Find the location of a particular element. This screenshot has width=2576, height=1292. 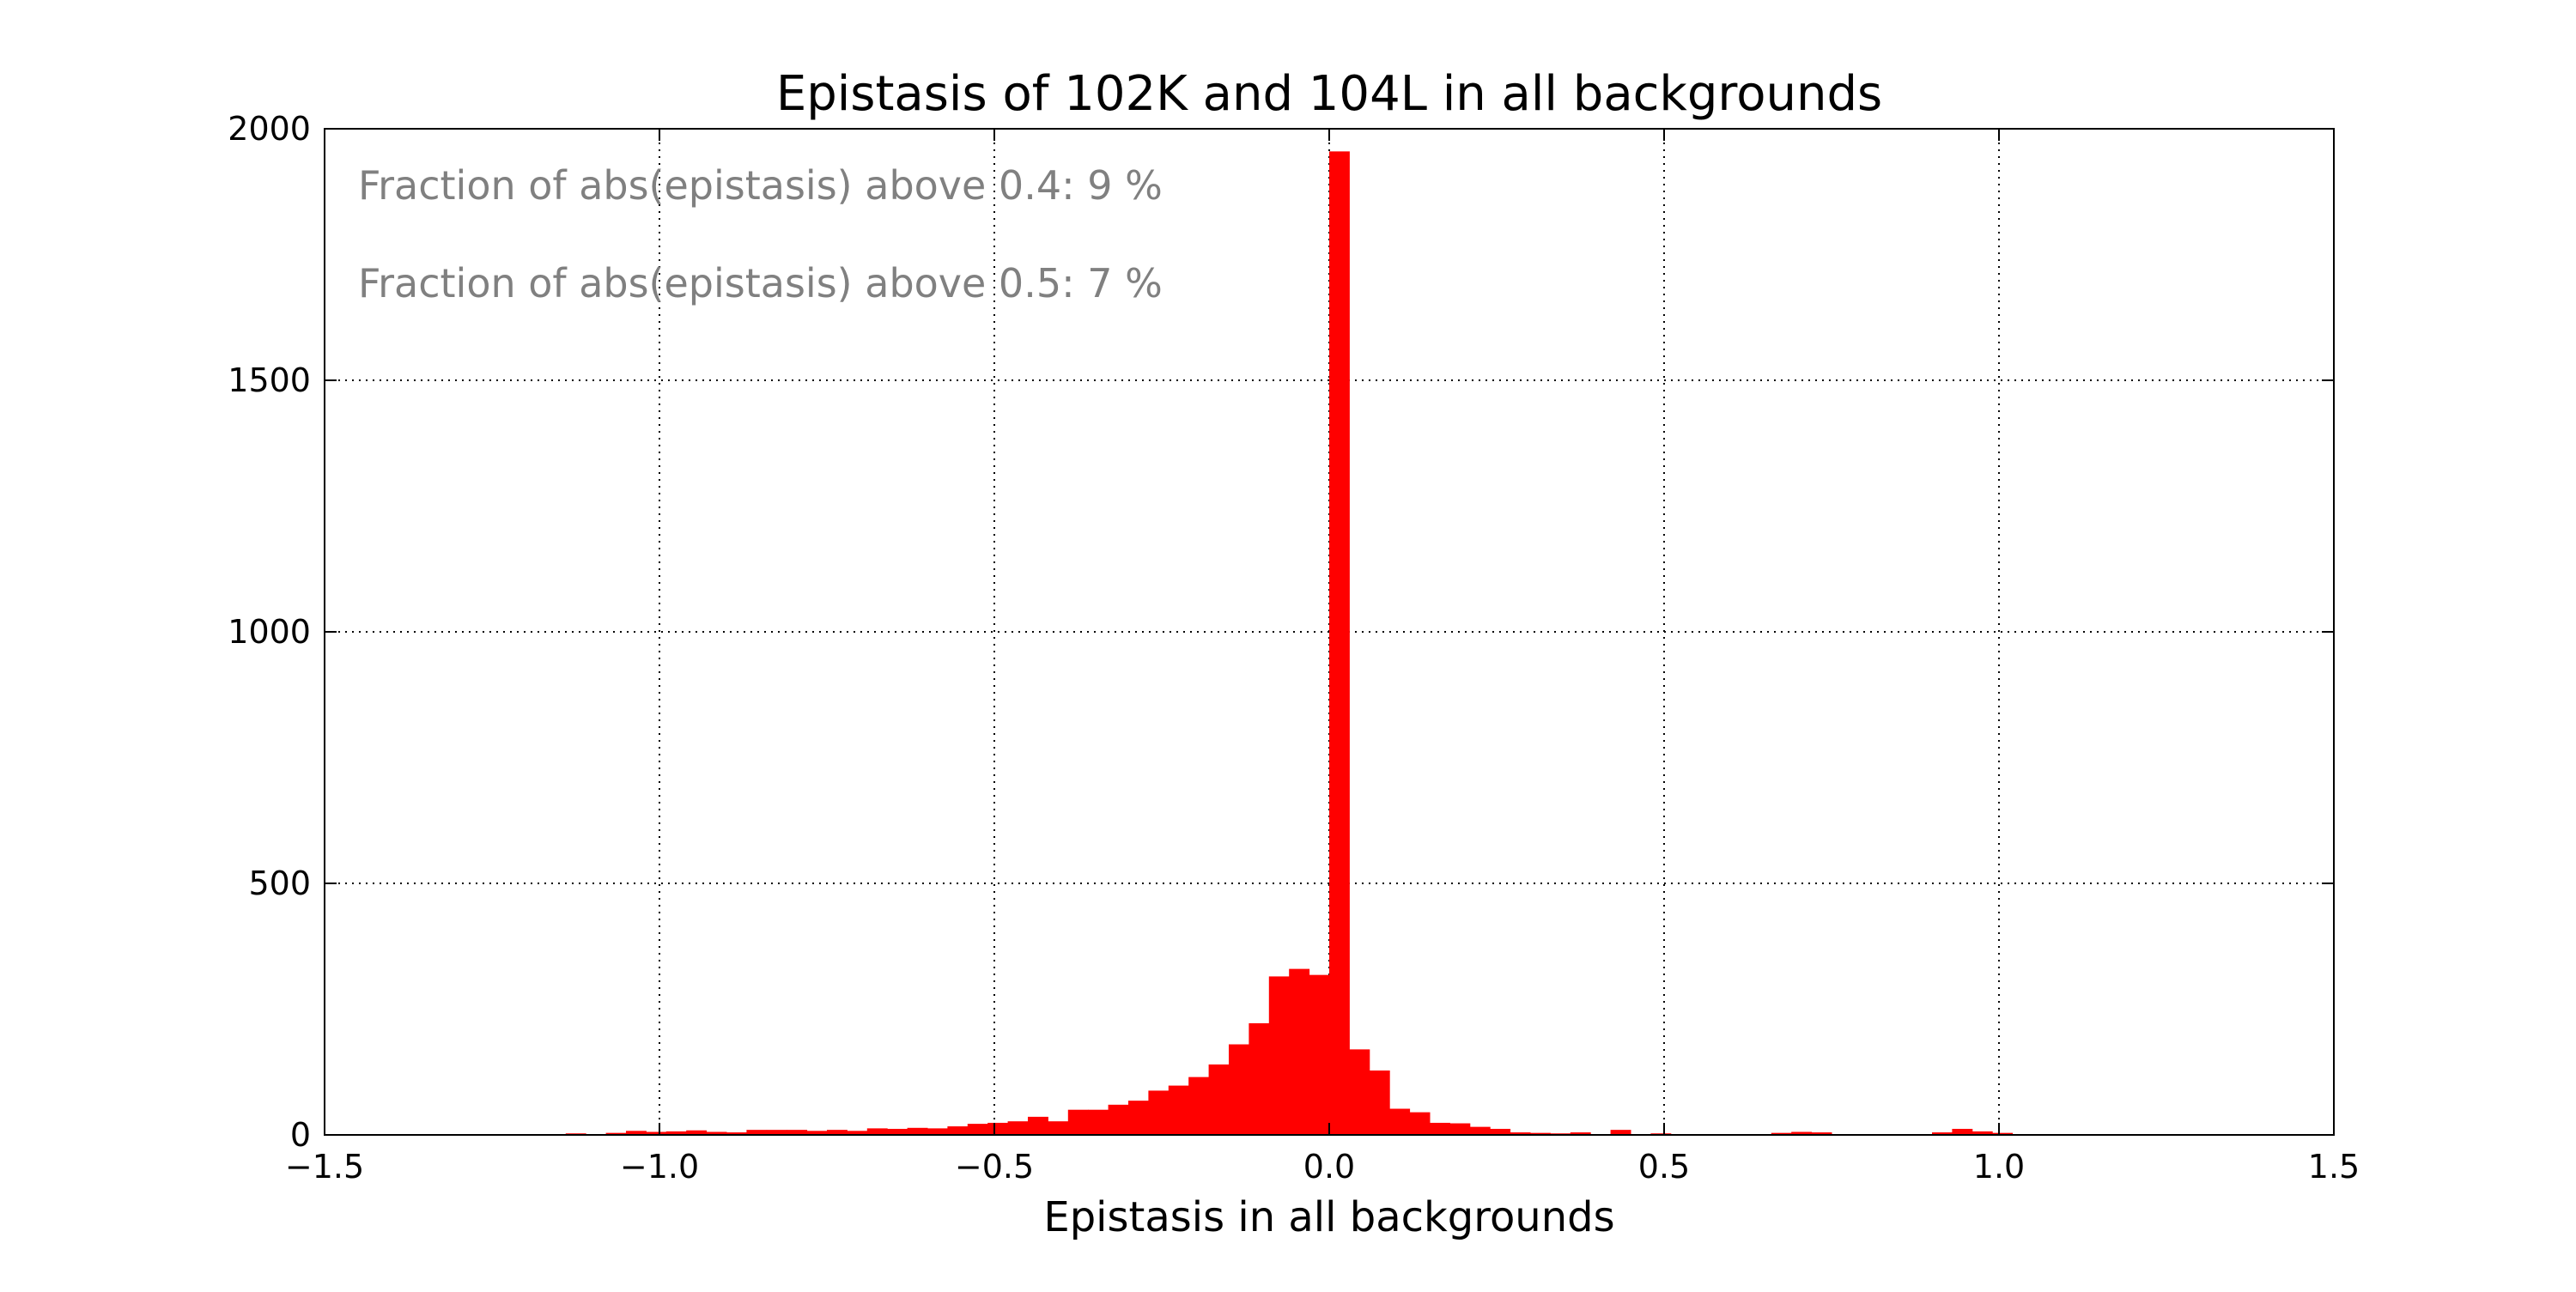

x-tick-label-5: 1.0 is located at coordinates (1999, 1167).